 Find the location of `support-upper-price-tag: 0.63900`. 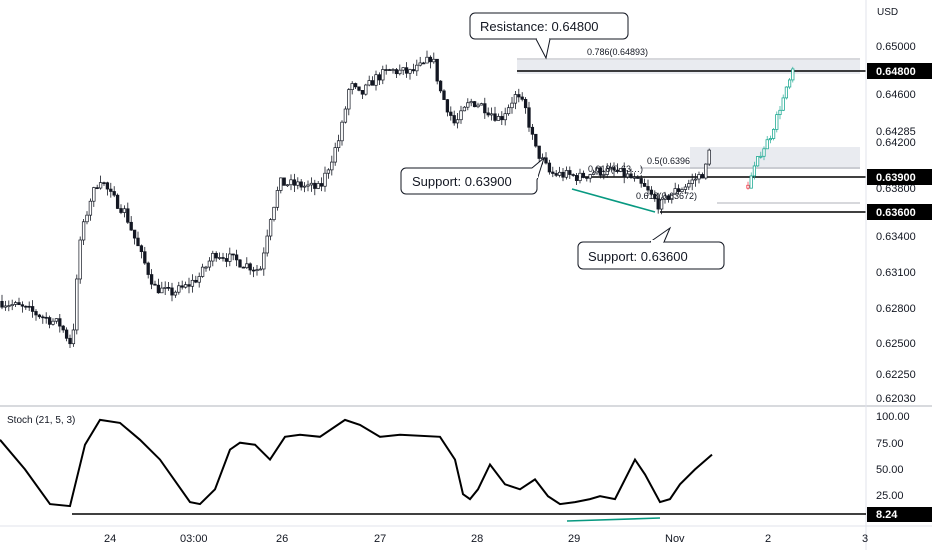

support-upper-price-tag: 0.63900 is located at coordinates (899, 177).